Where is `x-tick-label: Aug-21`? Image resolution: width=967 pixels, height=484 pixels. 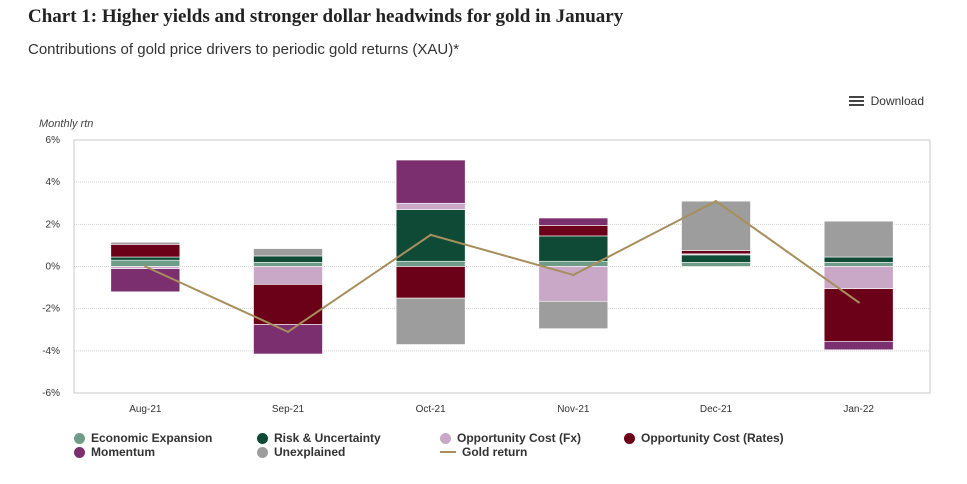
x-tick-label: Aug-21 is located at coordinates (145, 409).